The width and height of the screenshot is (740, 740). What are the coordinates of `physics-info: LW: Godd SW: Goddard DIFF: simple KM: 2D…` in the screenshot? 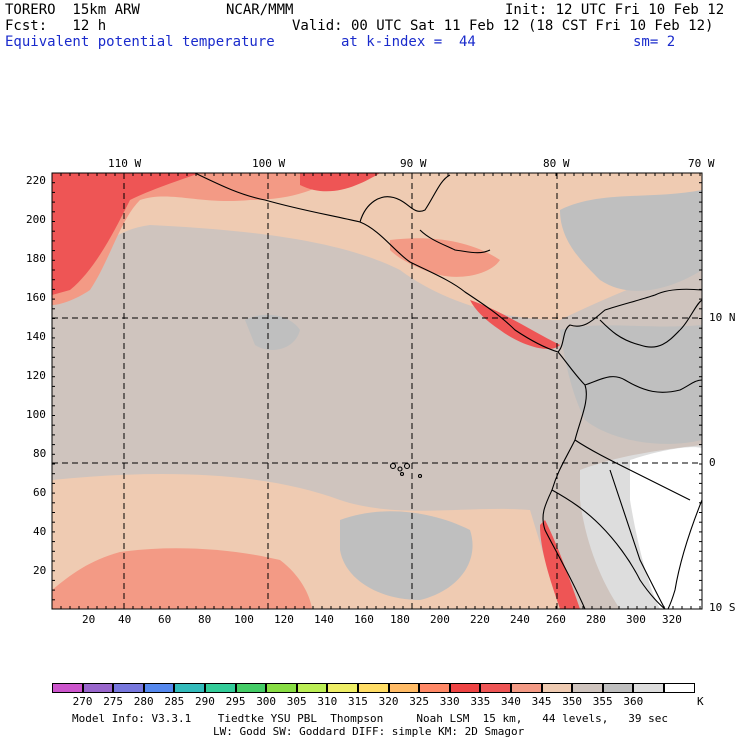 It's located at (369, 731).